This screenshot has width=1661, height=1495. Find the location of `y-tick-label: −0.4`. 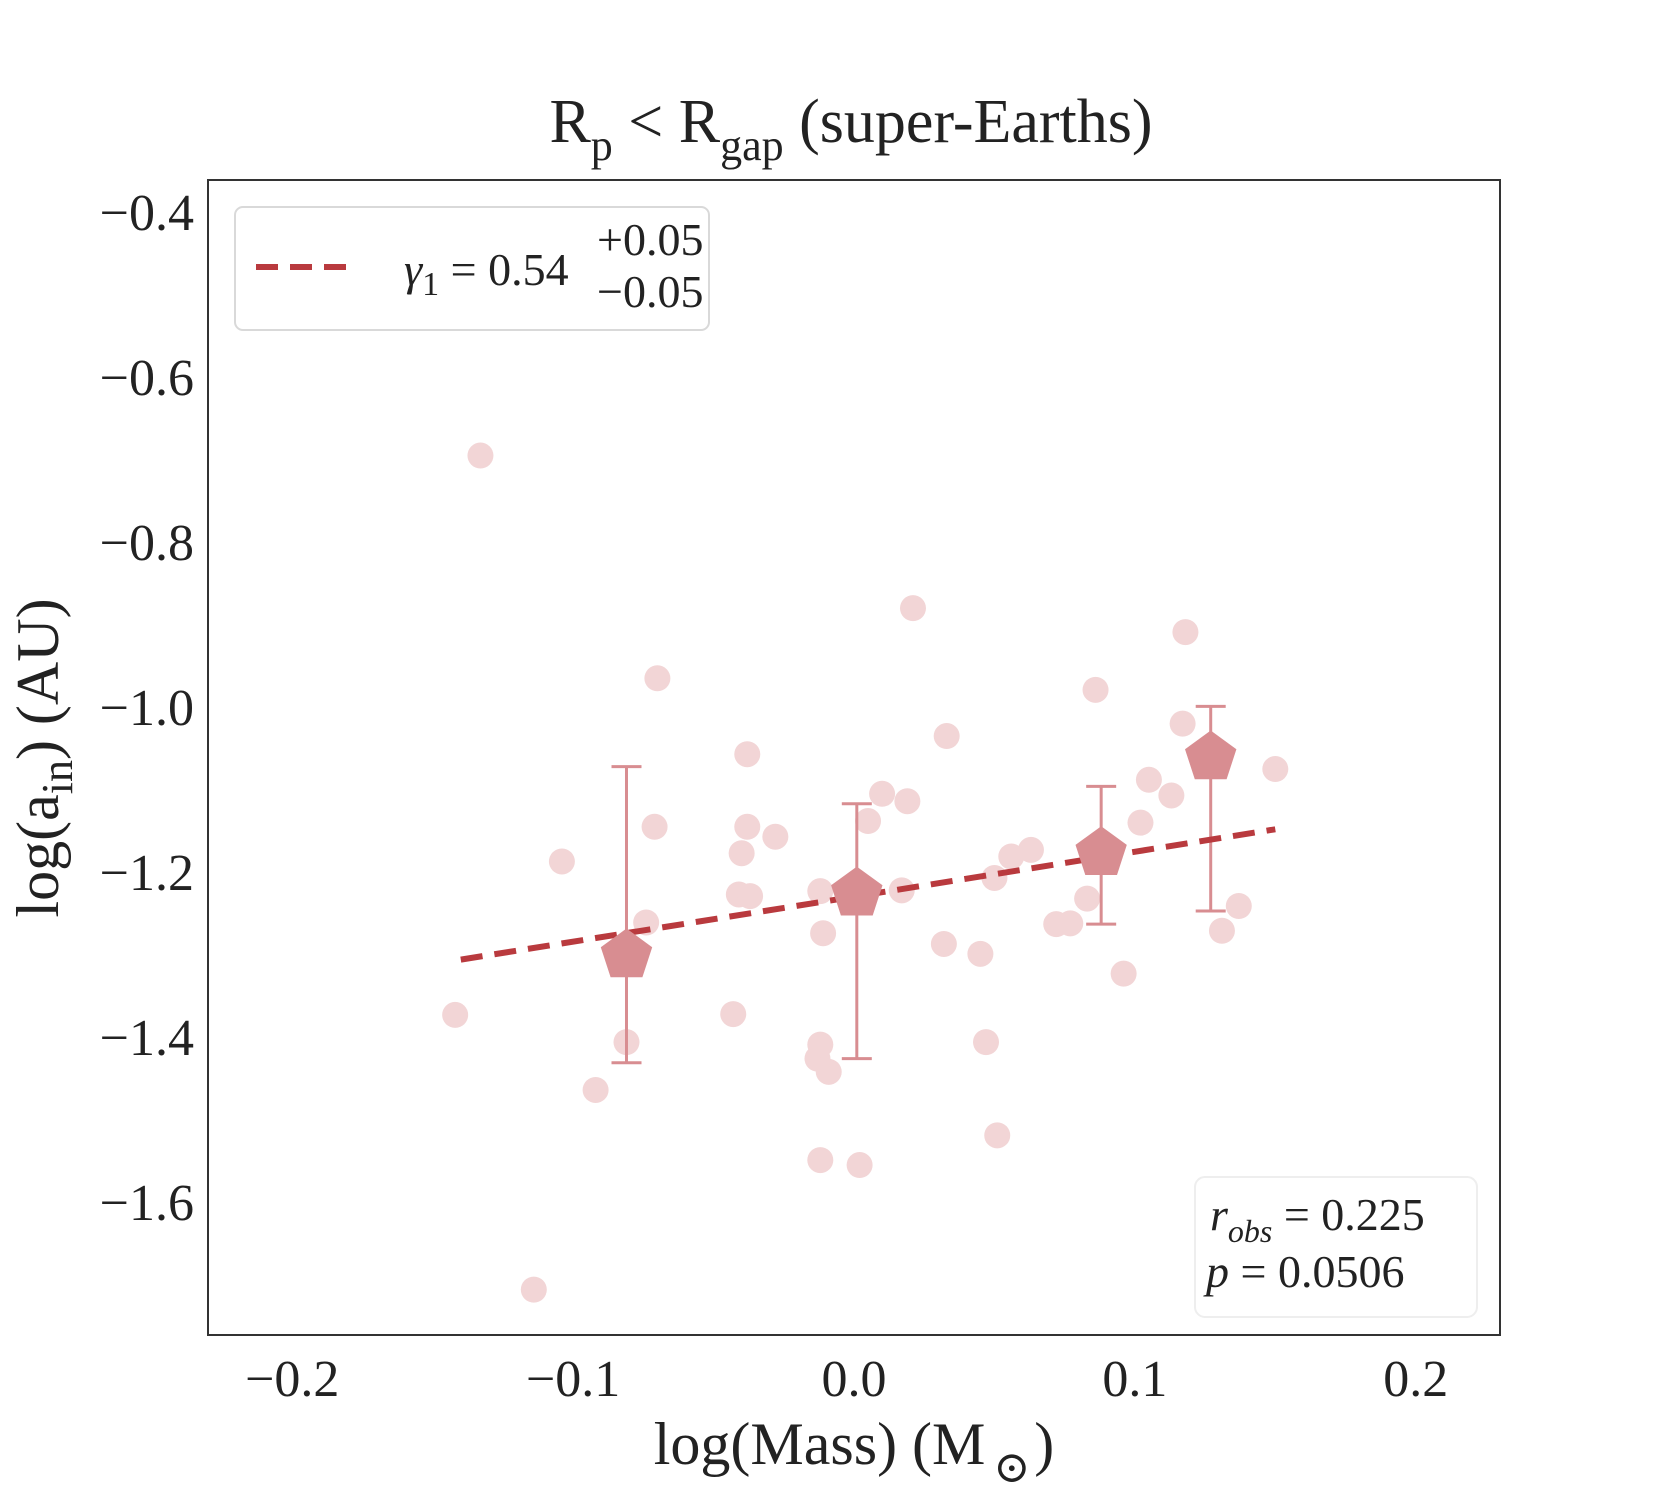

y-tick-label: −0.4 is located at coordinates (147, 213).